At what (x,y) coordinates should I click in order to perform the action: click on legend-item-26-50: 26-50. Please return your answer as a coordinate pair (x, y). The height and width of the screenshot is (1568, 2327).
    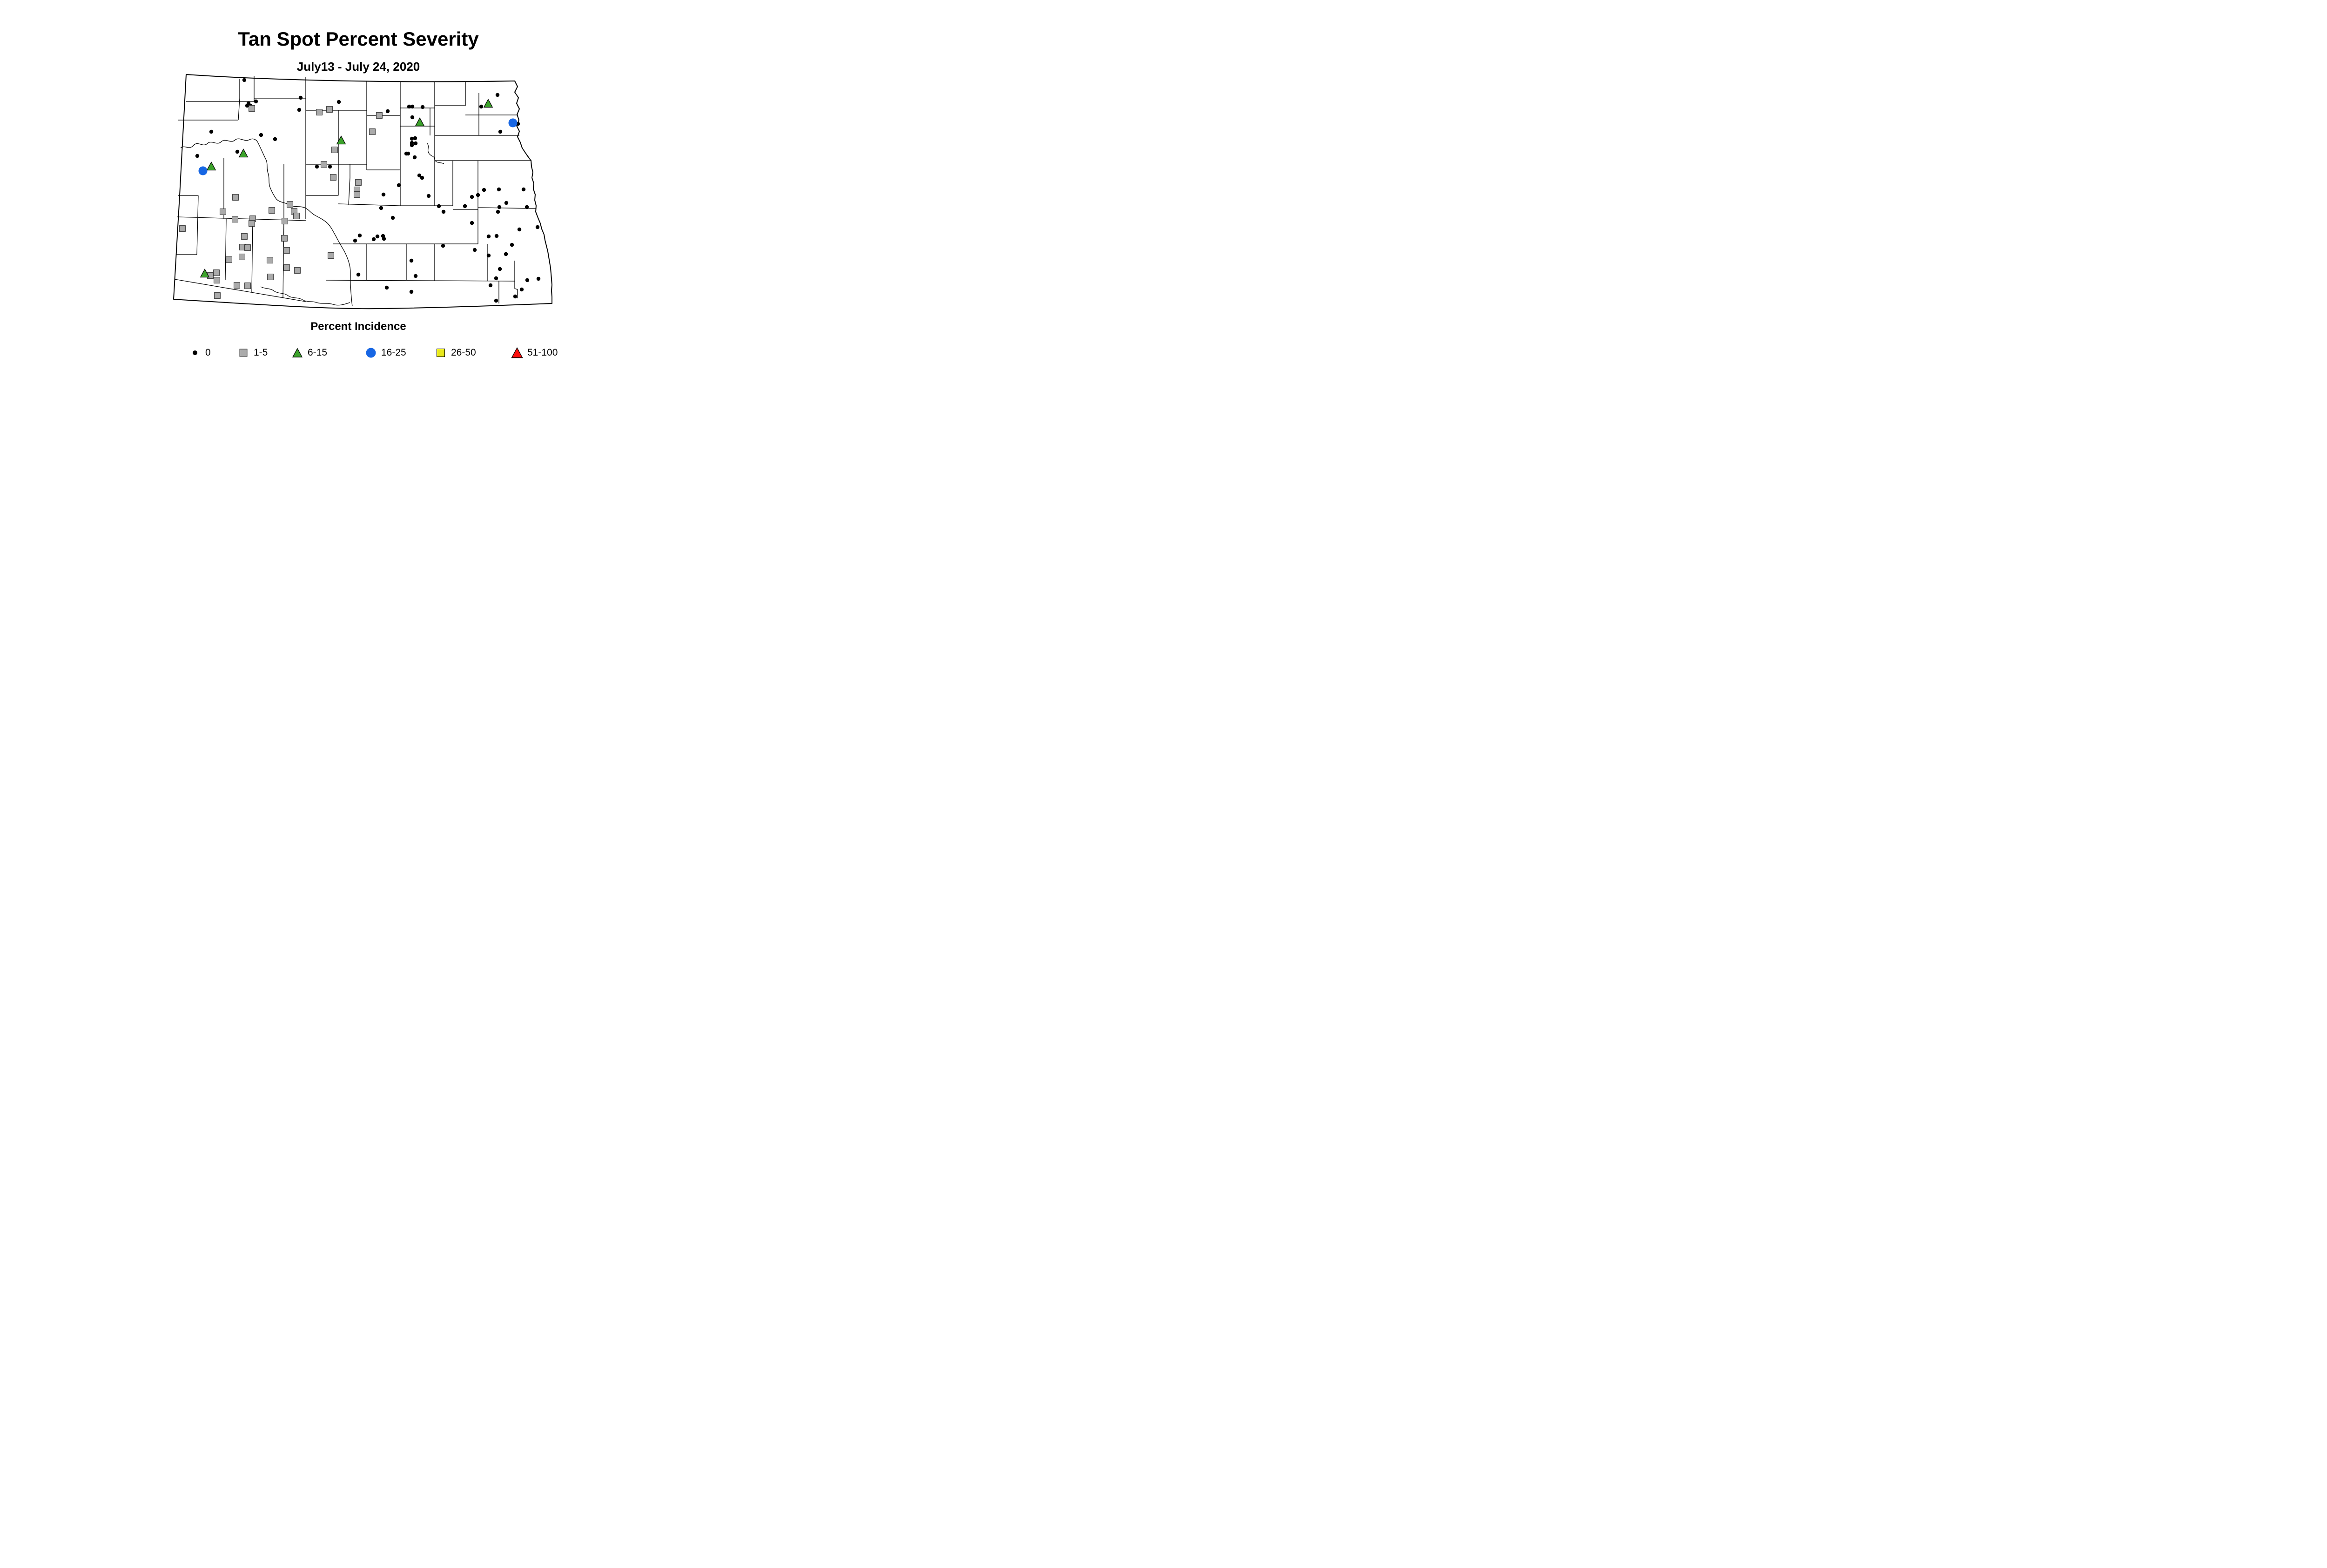
    Looking at the image, I should click on (455, 353).